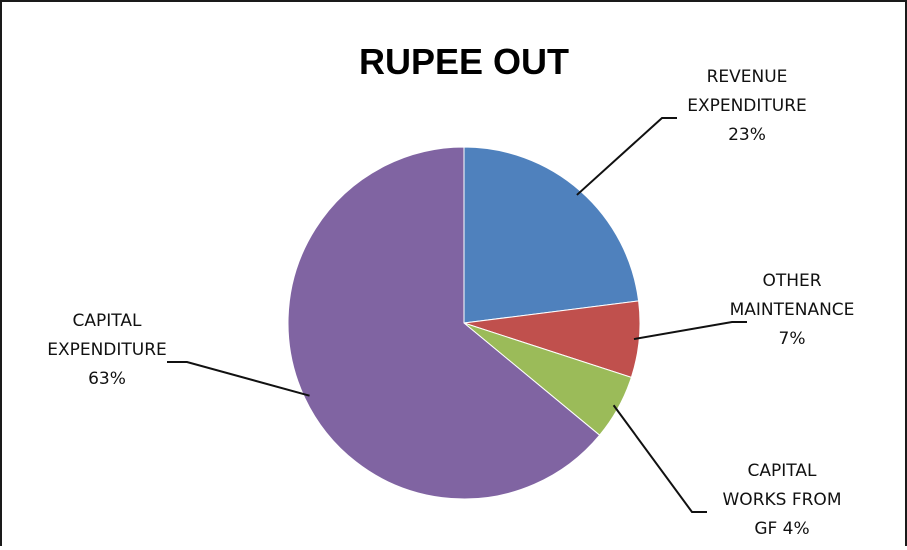 This screenshot has height=550, width=907. What do you see at coordinates (792, 339) in the screenshot?
I see `slice-label-line: 7%` at bounding box center [792, 339].